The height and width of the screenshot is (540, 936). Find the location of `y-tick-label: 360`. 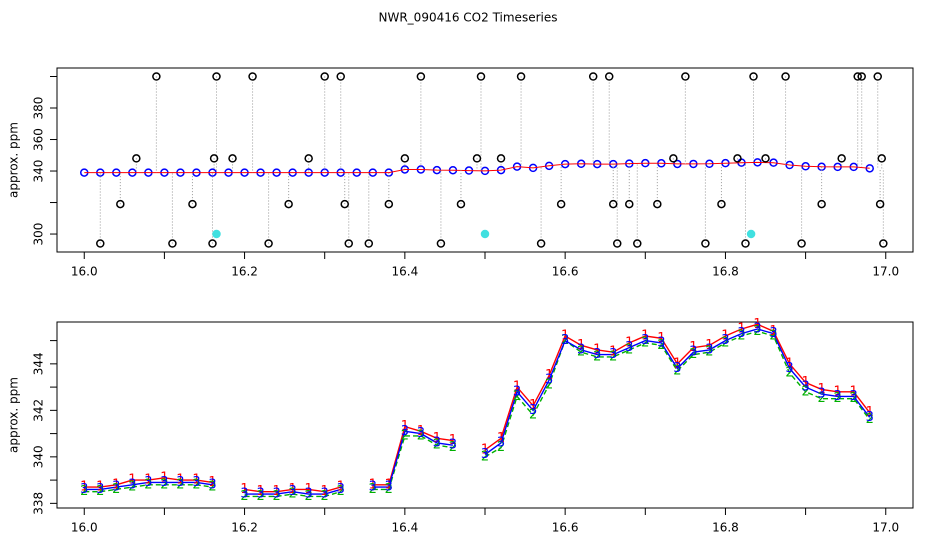

y-tick-label: 360 is located at coordinates (39, 139).